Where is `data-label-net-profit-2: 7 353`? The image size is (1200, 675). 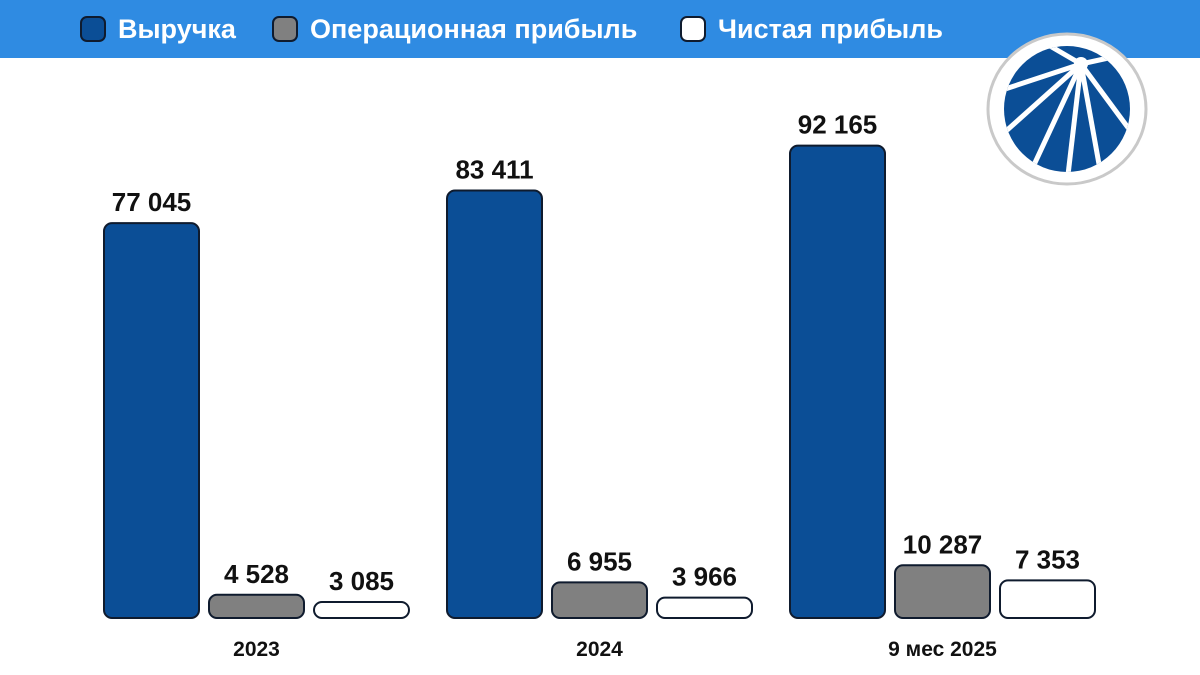
data-label-net-profit-2: 7 353 is located at coordinates (1047, 559).